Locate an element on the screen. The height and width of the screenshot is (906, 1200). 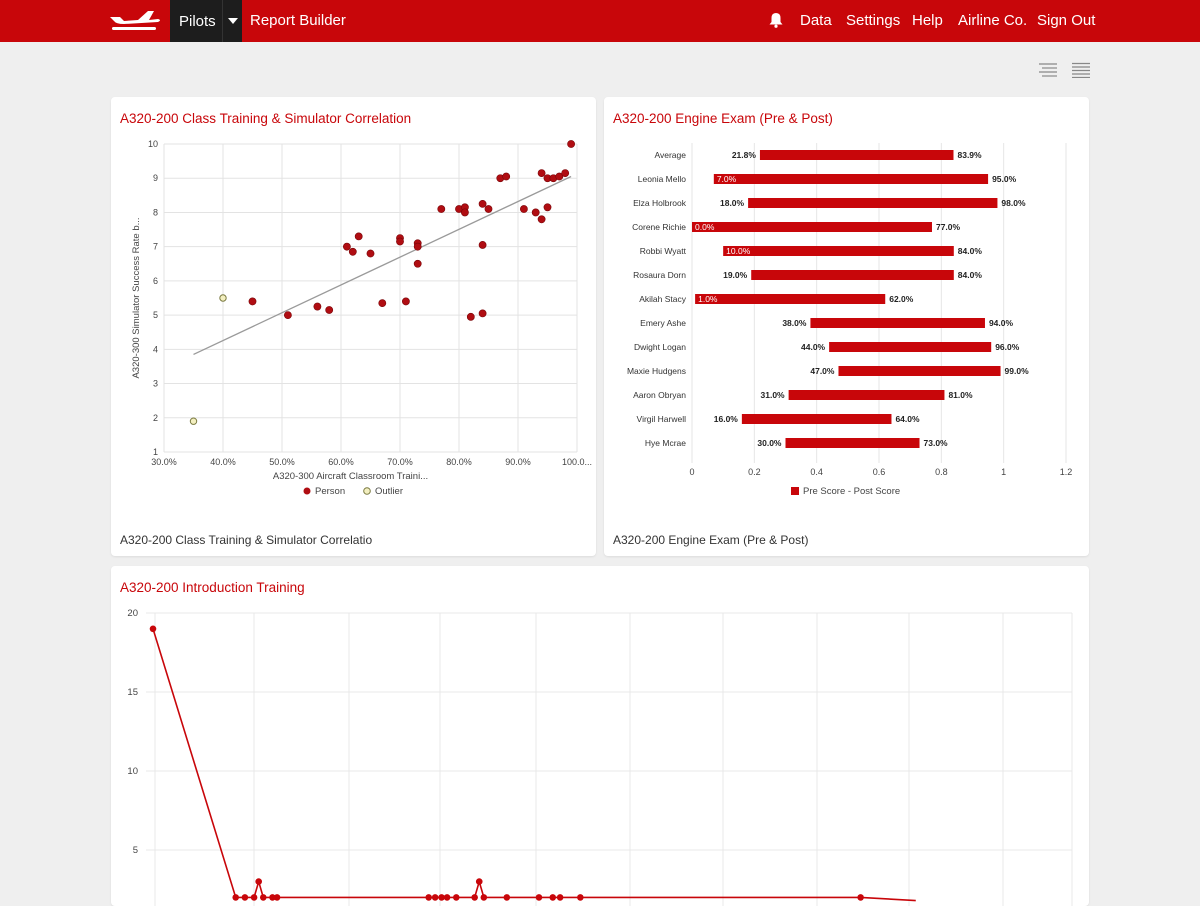
bar-post-label: 81.0% is located at coordinates (960, 395).